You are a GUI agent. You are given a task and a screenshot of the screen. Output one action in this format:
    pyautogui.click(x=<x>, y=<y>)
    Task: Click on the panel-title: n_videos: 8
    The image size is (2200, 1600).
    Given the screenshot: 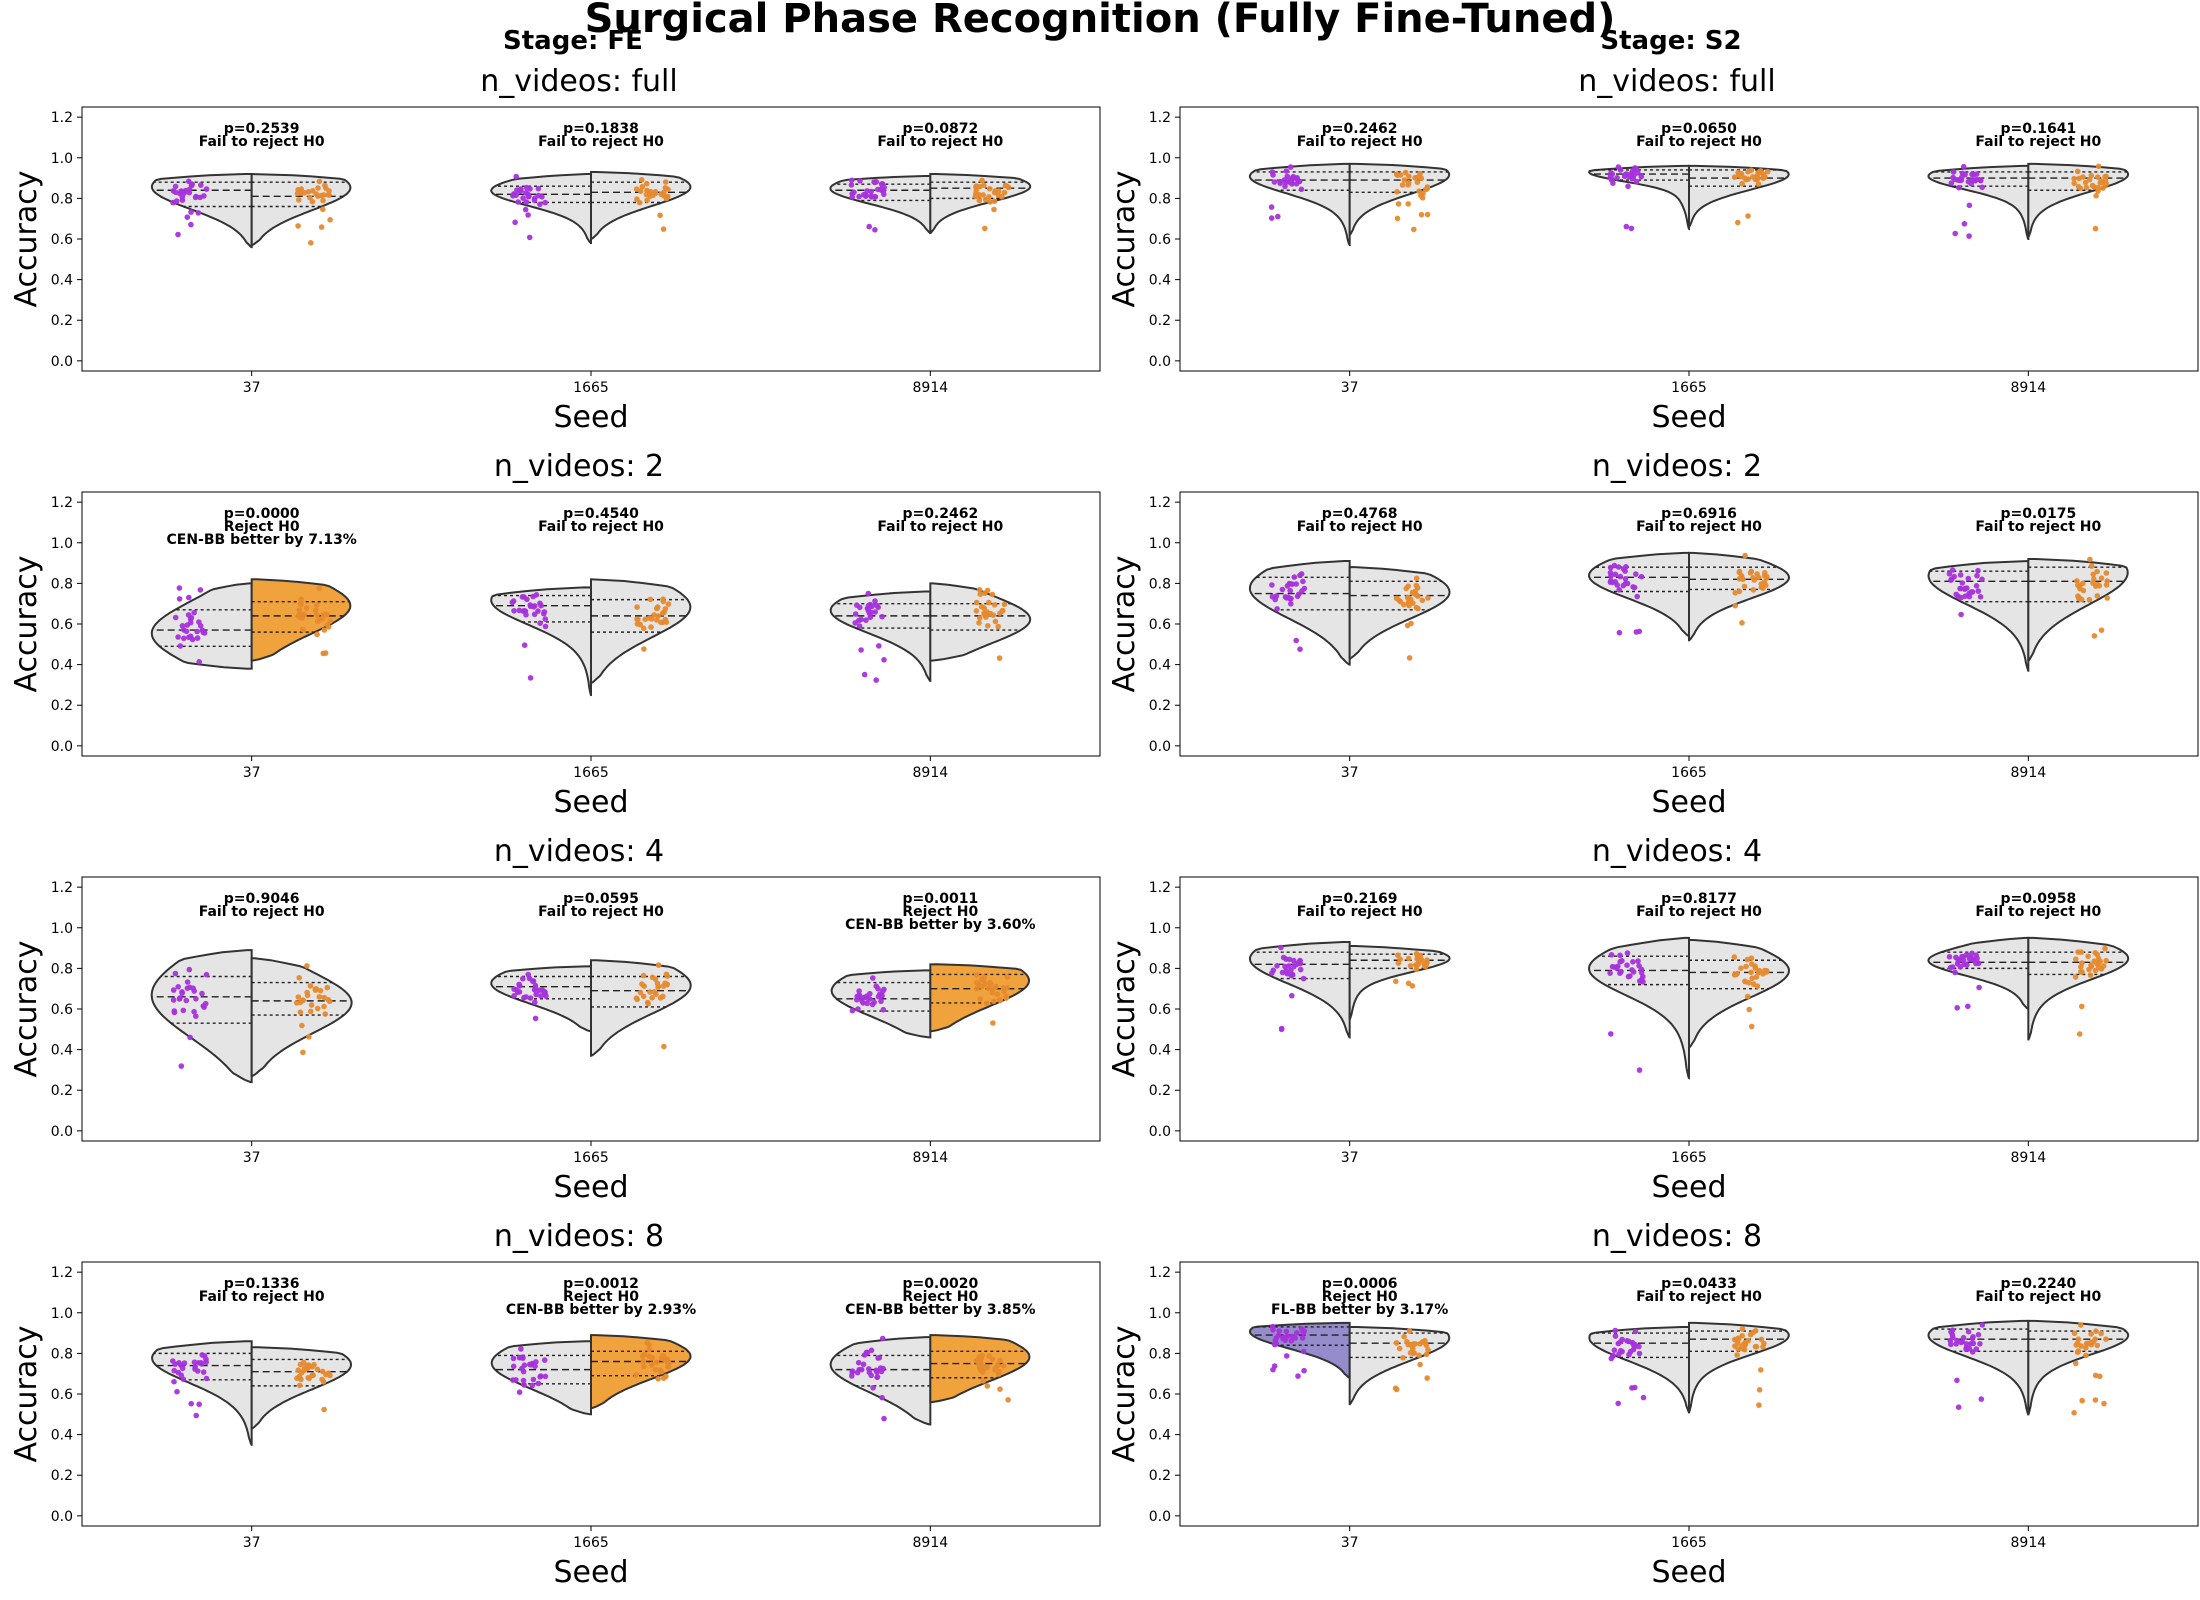 What is the action you would take?
    pyautogui.click(x=579, y=1236)
    